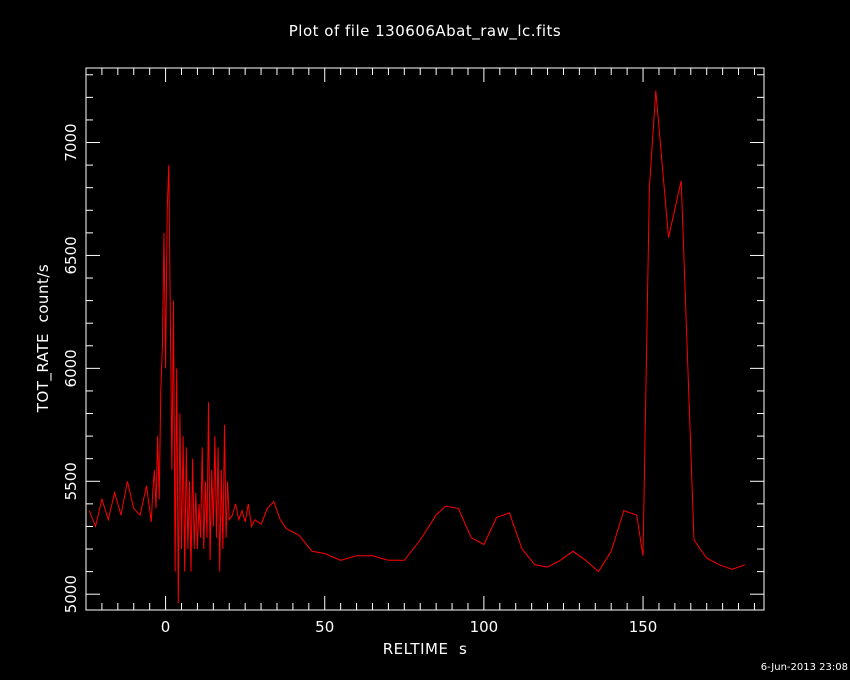  I want to click on y-tick-label: 7000, so click(71, 142).